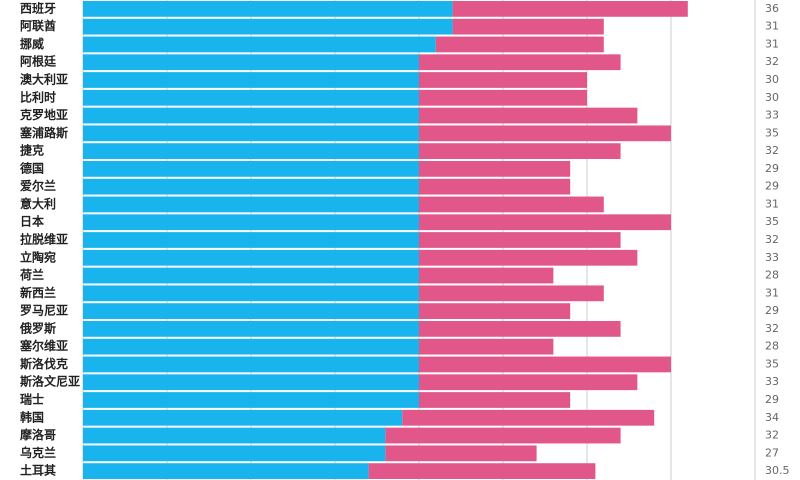 This screenshot has height=480, width=800. What do you see at coordinates (38, 452) in the screenshot?
I see `category-label: 乌克兰` at bounding box center [38, 452].